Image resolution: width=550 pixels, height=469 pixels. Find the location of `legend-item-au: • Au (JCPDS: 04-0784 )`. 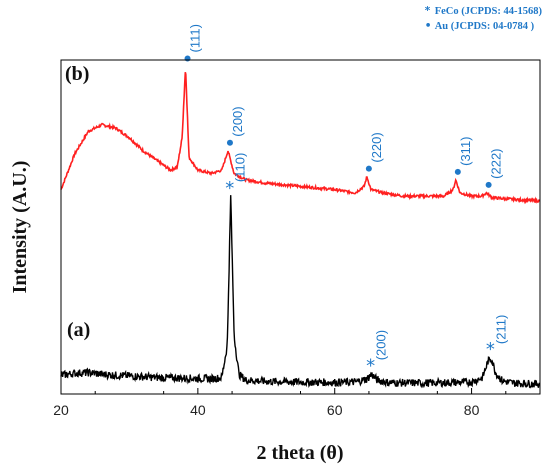

legend-item-au: • Au (JCPDS: 04-0784 ) is located at coordinates (483, 26).